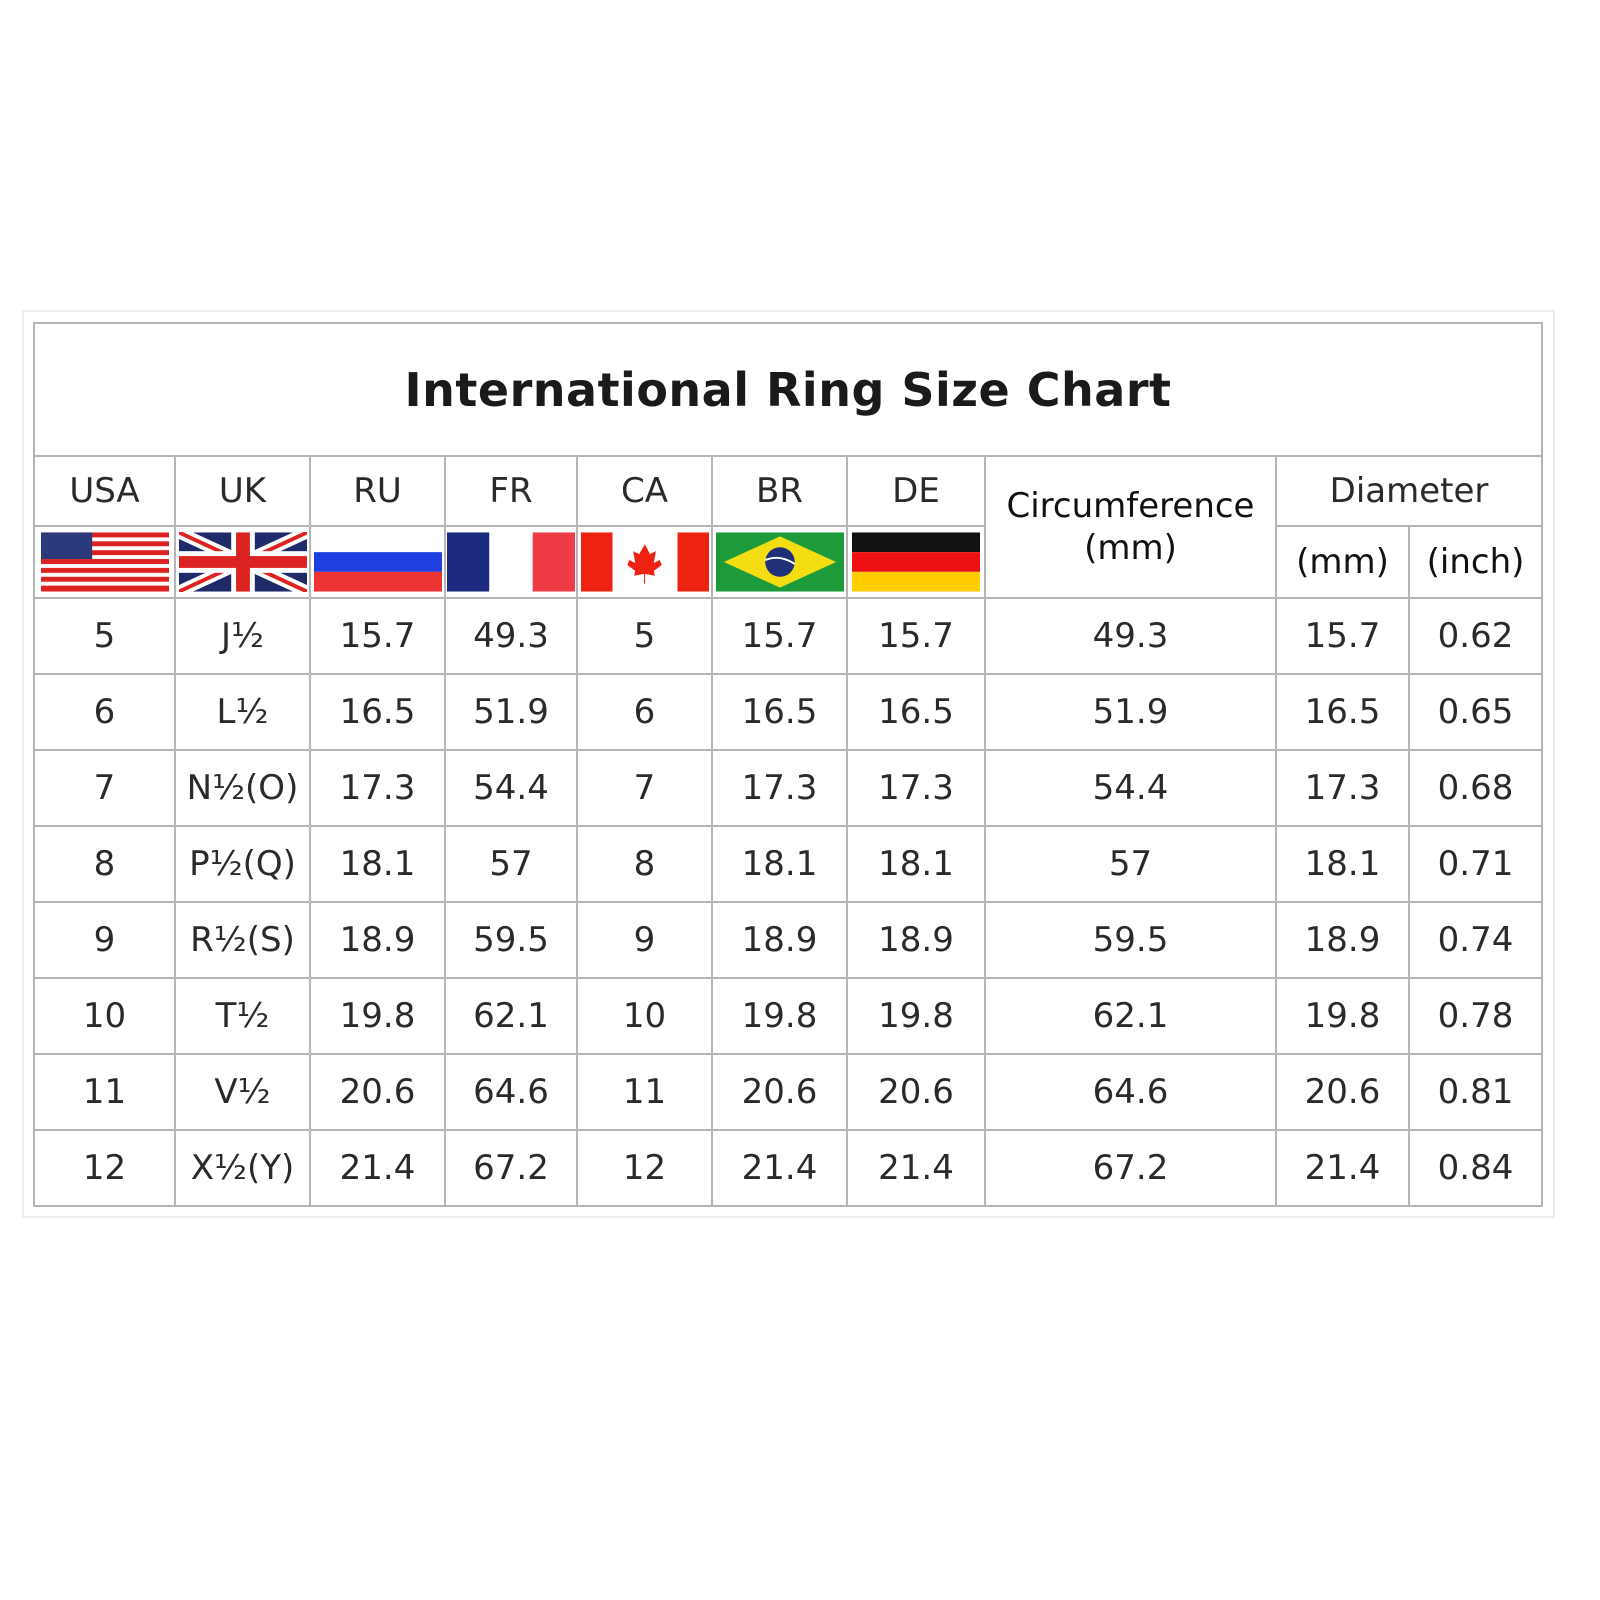  Describe the element at coordinates (916, 712) in the screenshot. I see `cell-de: 16.5` at that location.